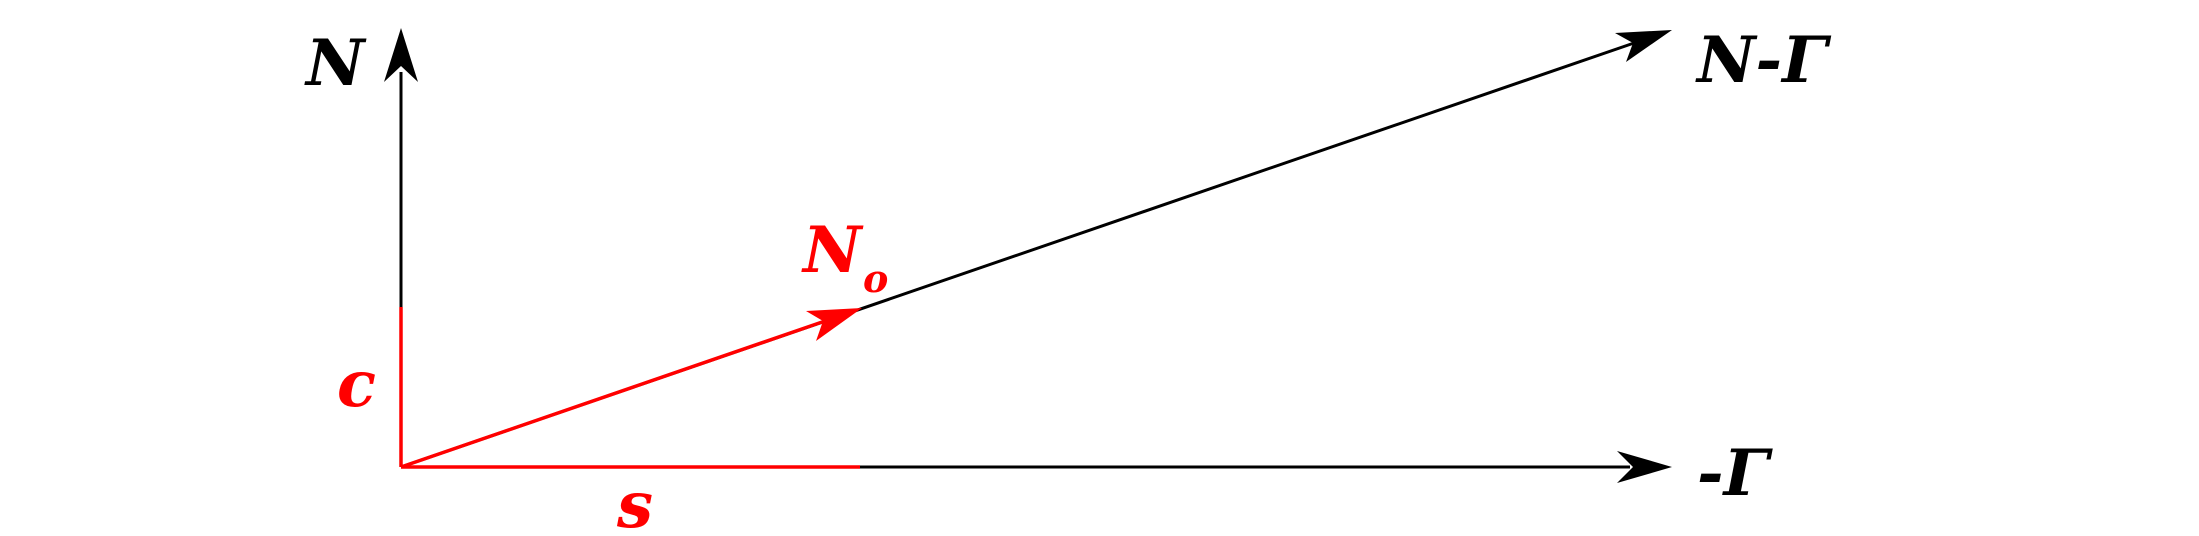 The width and height of the screenshot is (2199, 536). I want to click on n0-vector-arrowhead, so click(834, 324).